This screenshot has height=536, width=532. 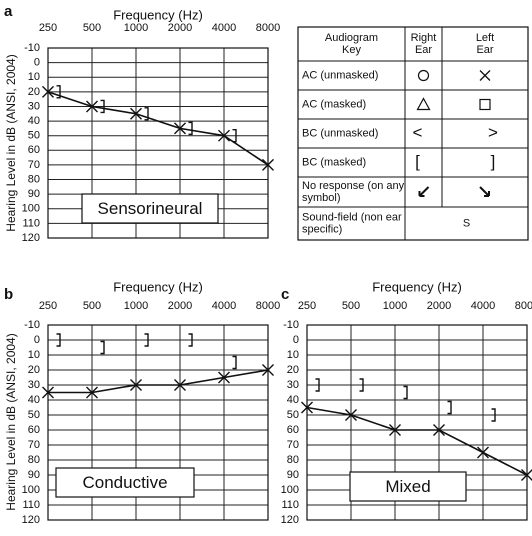 What do you see at coordinates (424, 44) in the screenshot?
I see `key-col-right-ear: Right Ear` at bounding box center [424, 44].